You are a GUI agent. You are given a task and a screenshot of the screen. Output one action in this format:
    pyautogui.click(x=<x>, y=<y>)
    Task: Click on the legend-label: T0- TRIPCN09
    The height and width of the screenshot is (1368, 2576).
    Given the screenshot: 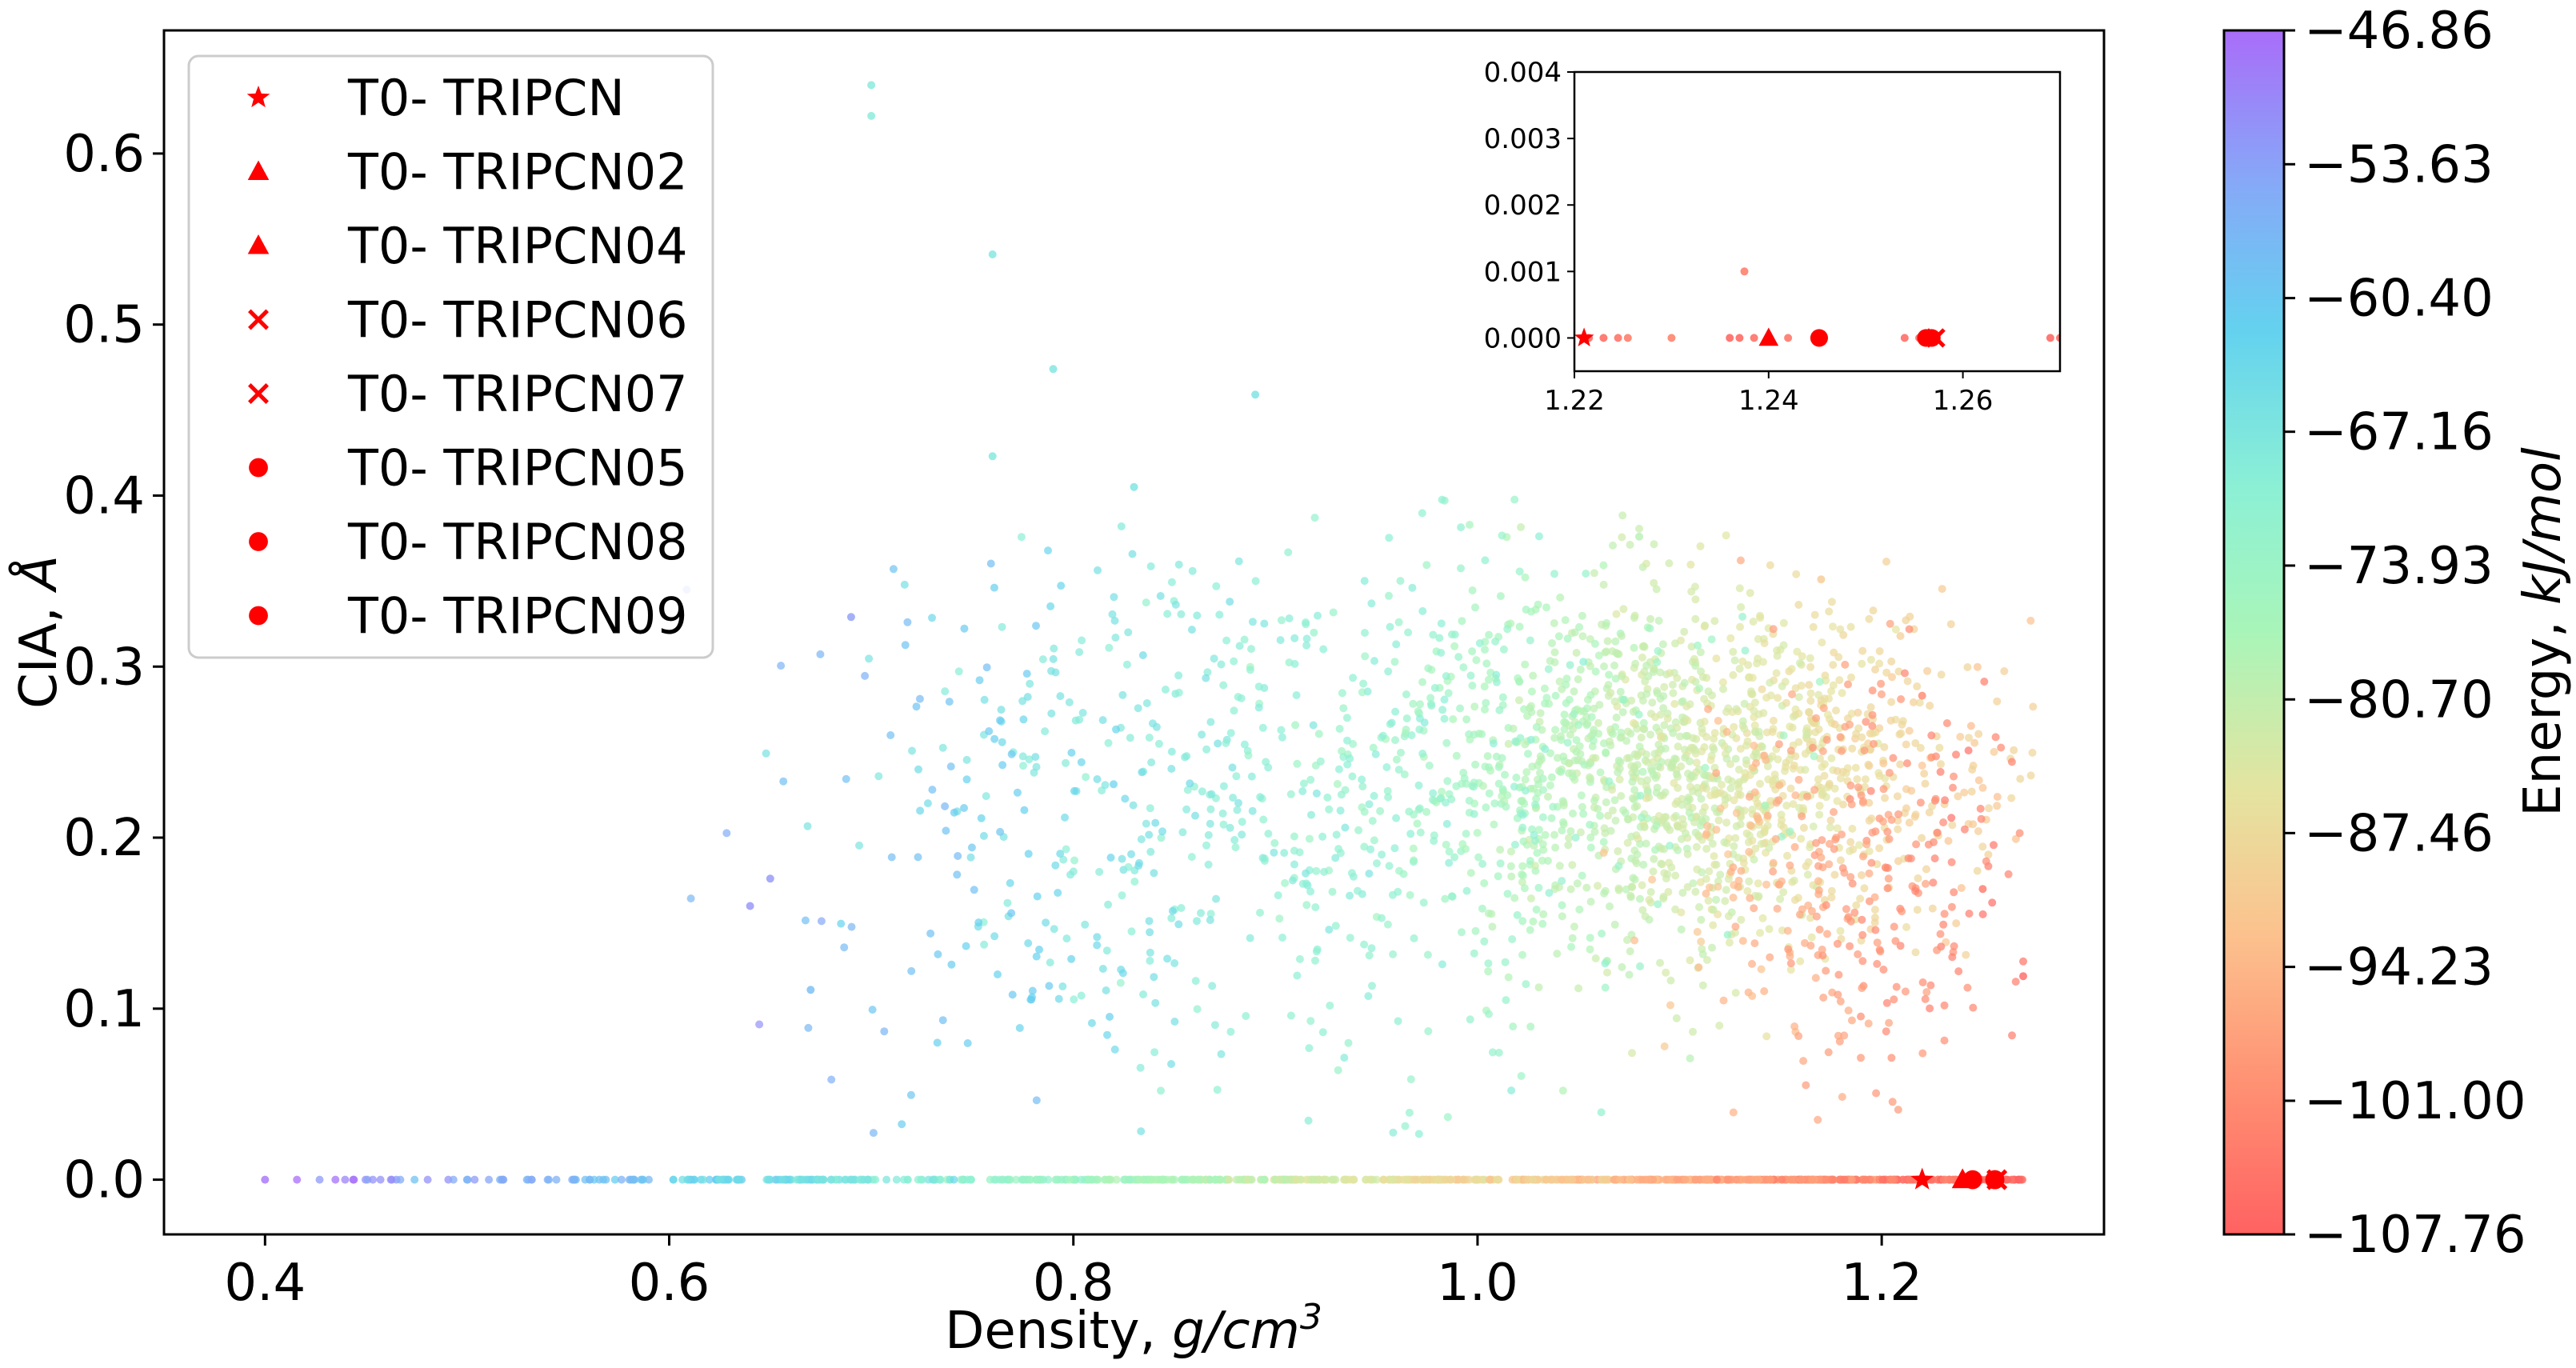 What is the action you would take?
    pyautogui.click(x=517, y=616)
    